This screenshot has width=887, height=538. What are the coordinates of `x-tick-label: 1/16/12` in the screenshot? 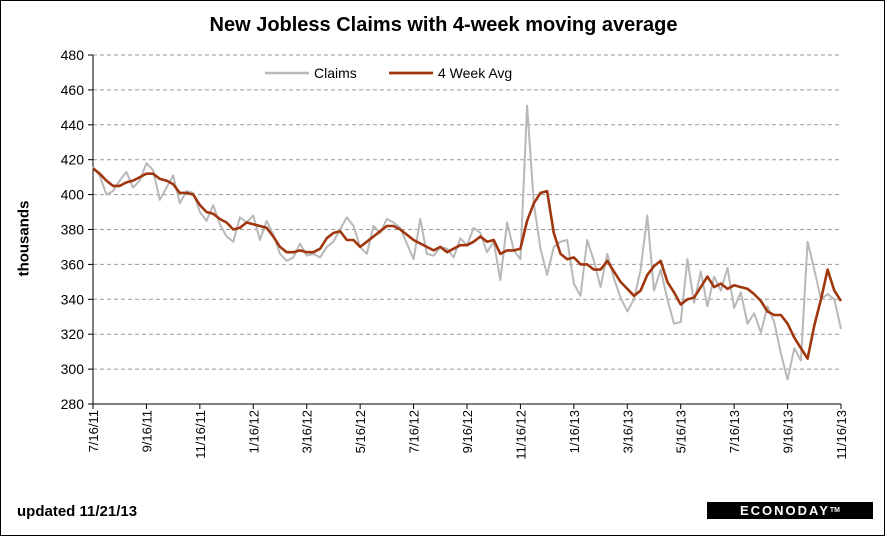 It's located at (253, 431).